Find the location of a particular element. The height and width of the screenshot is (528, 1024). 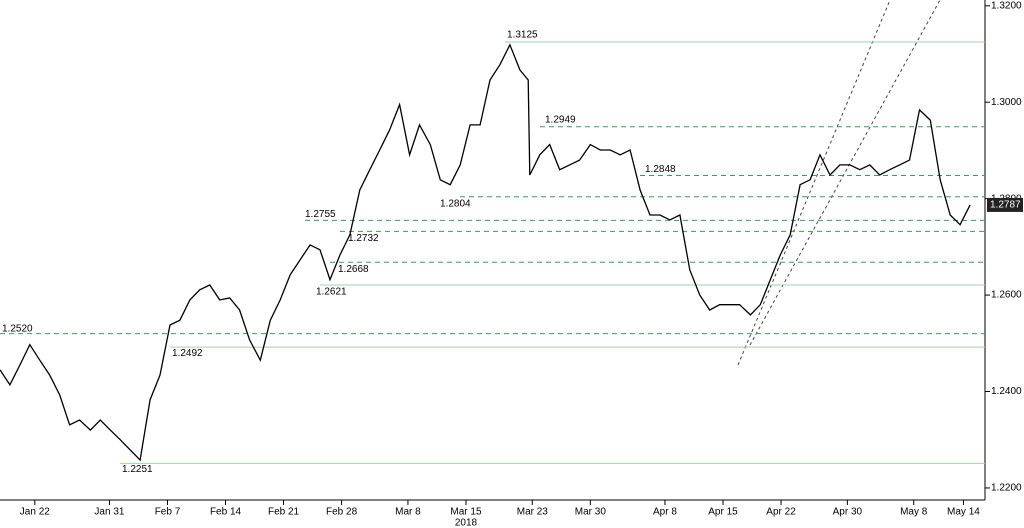

x-tick-label: Jan 22 is located at coordinates (35, 512).